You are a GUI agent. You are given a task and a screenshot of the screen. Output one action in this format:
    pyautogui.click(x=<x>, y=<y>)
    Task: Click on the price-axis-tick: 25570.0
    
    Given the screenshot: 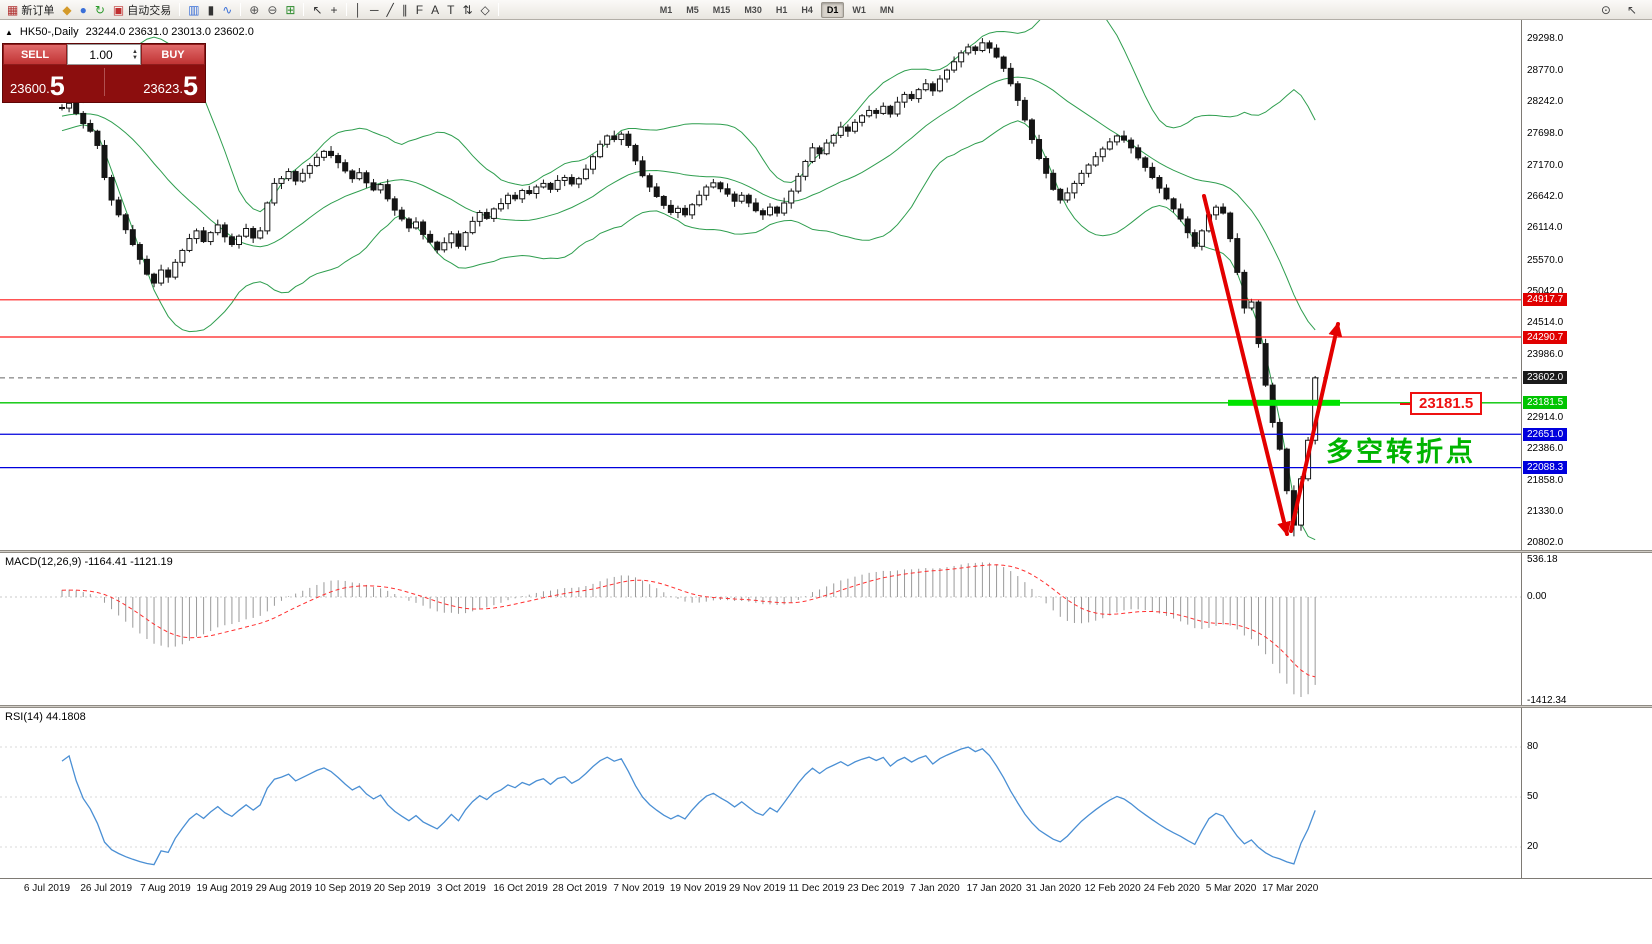 What is the action you would take?
    pyautogui.click(x=1545, y=260)
    